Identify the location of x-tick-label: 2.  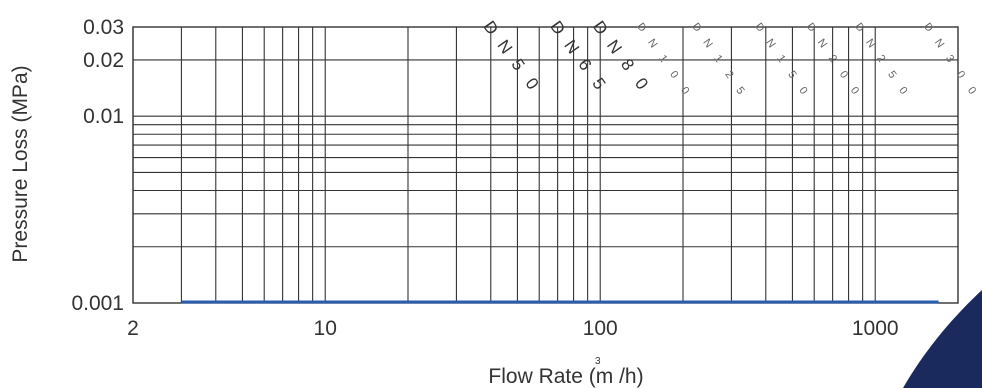
(133, 328).